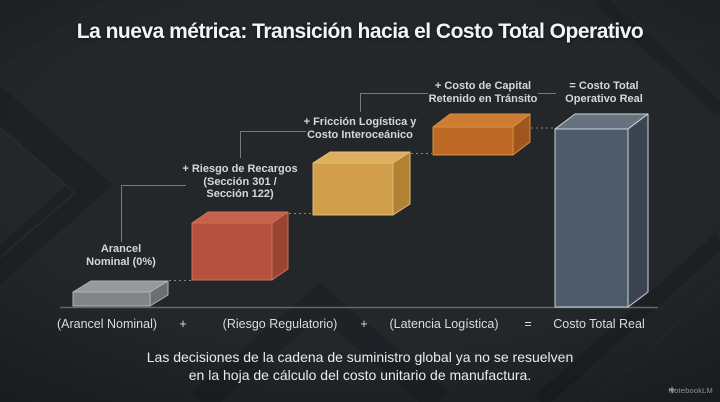 The image size is (720, 402). What do you see at coordinates (444, 324) in the screenshot?
I see `equation-term-latencia: (Latencia Logística)` at bounding box center [444, 324].